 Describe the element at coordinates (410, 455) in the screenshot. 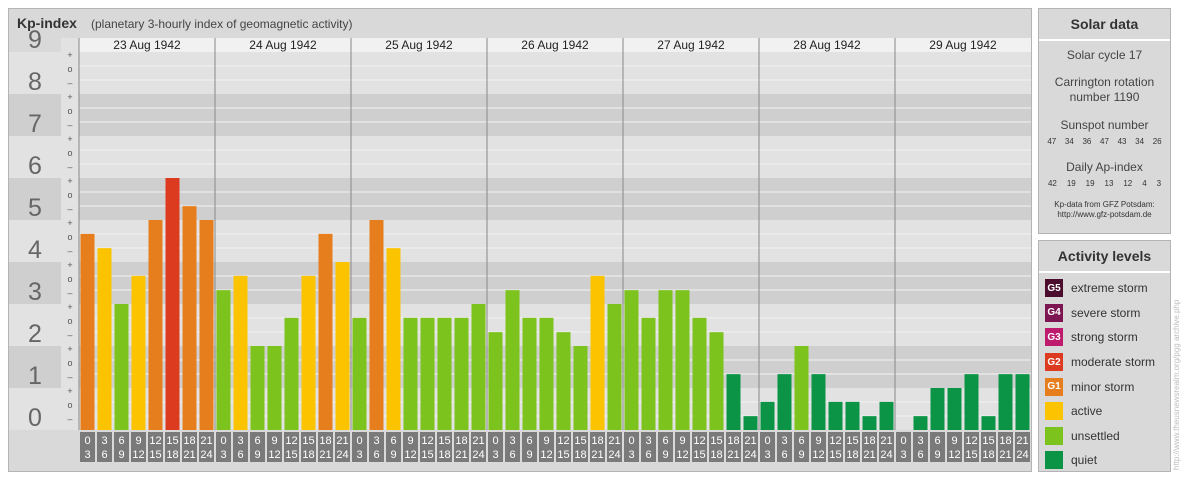

I see `interval-end-label: 12` at that location.